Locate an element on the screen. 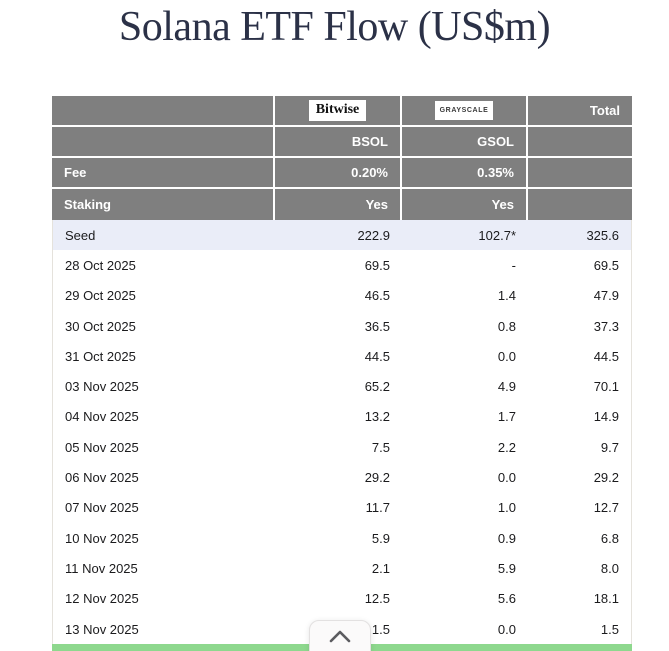 This screenshot has height=651, width=669. row-bsol-value: 36.5 is located at coordinates (338, 326).